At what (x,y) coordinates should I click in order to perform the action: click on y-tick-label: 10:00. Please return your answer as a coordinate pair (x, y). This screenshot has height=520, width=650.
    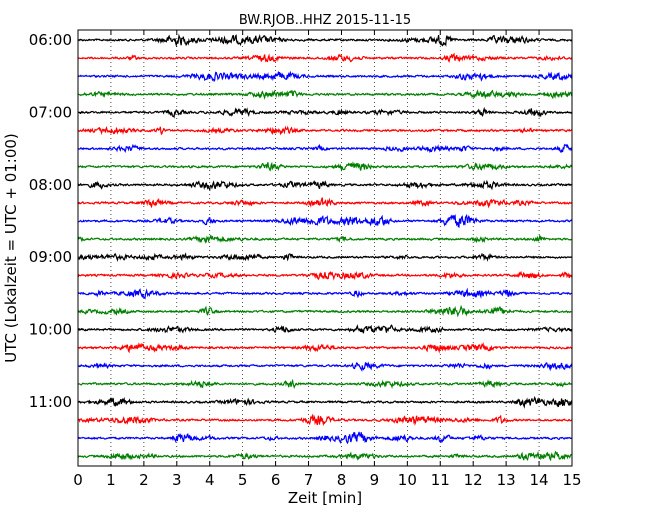
    Looking at the image, I should click on (50, 330).